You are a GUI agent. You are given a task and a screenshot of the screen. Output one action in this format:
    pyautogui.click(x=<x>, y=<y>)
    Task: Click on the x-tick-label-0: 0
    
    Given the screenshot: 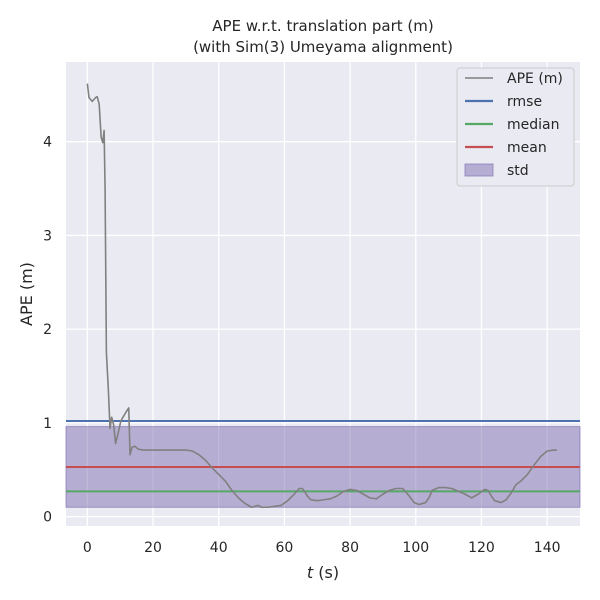 What is the action you would take?
    pyautogui.click(x=87, y=548)
    